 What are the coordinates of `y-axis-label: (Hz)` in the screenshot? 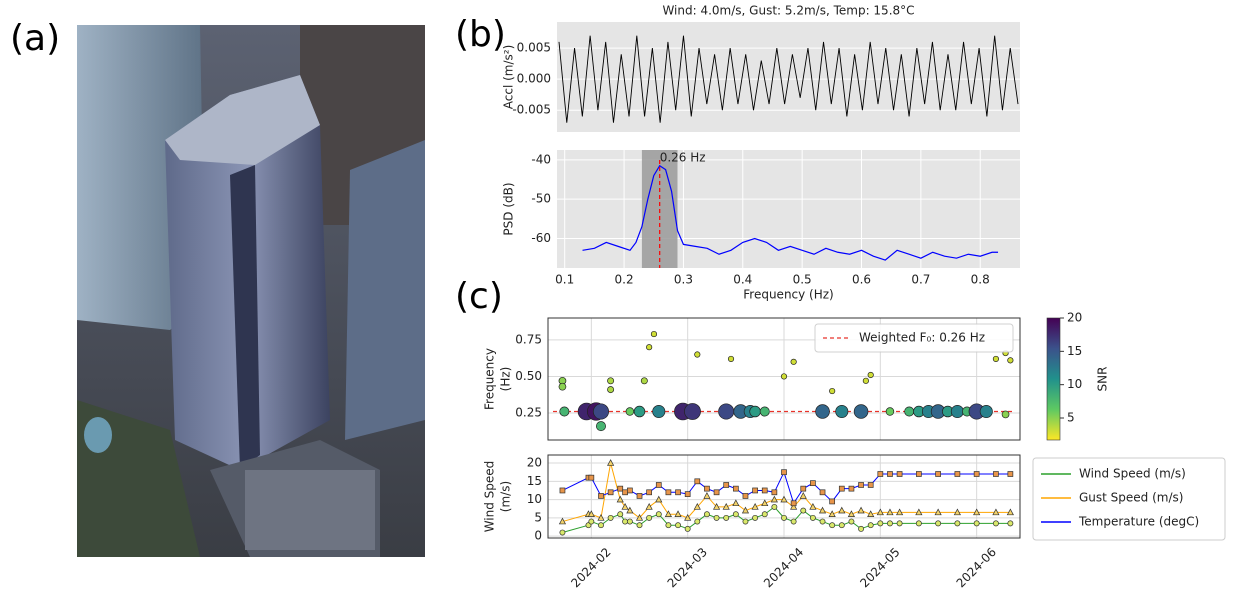 It's located at (506, 379).